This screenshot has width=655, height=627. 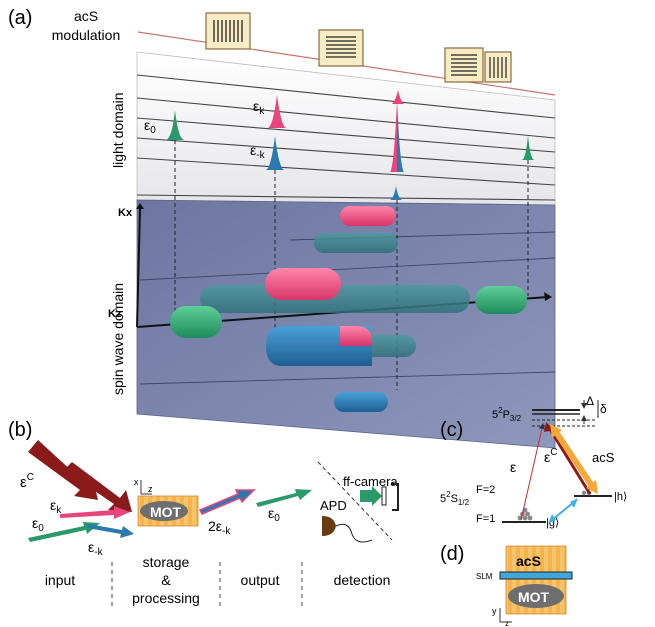 I want to click on apd-cable, so click(x=354, y=533).